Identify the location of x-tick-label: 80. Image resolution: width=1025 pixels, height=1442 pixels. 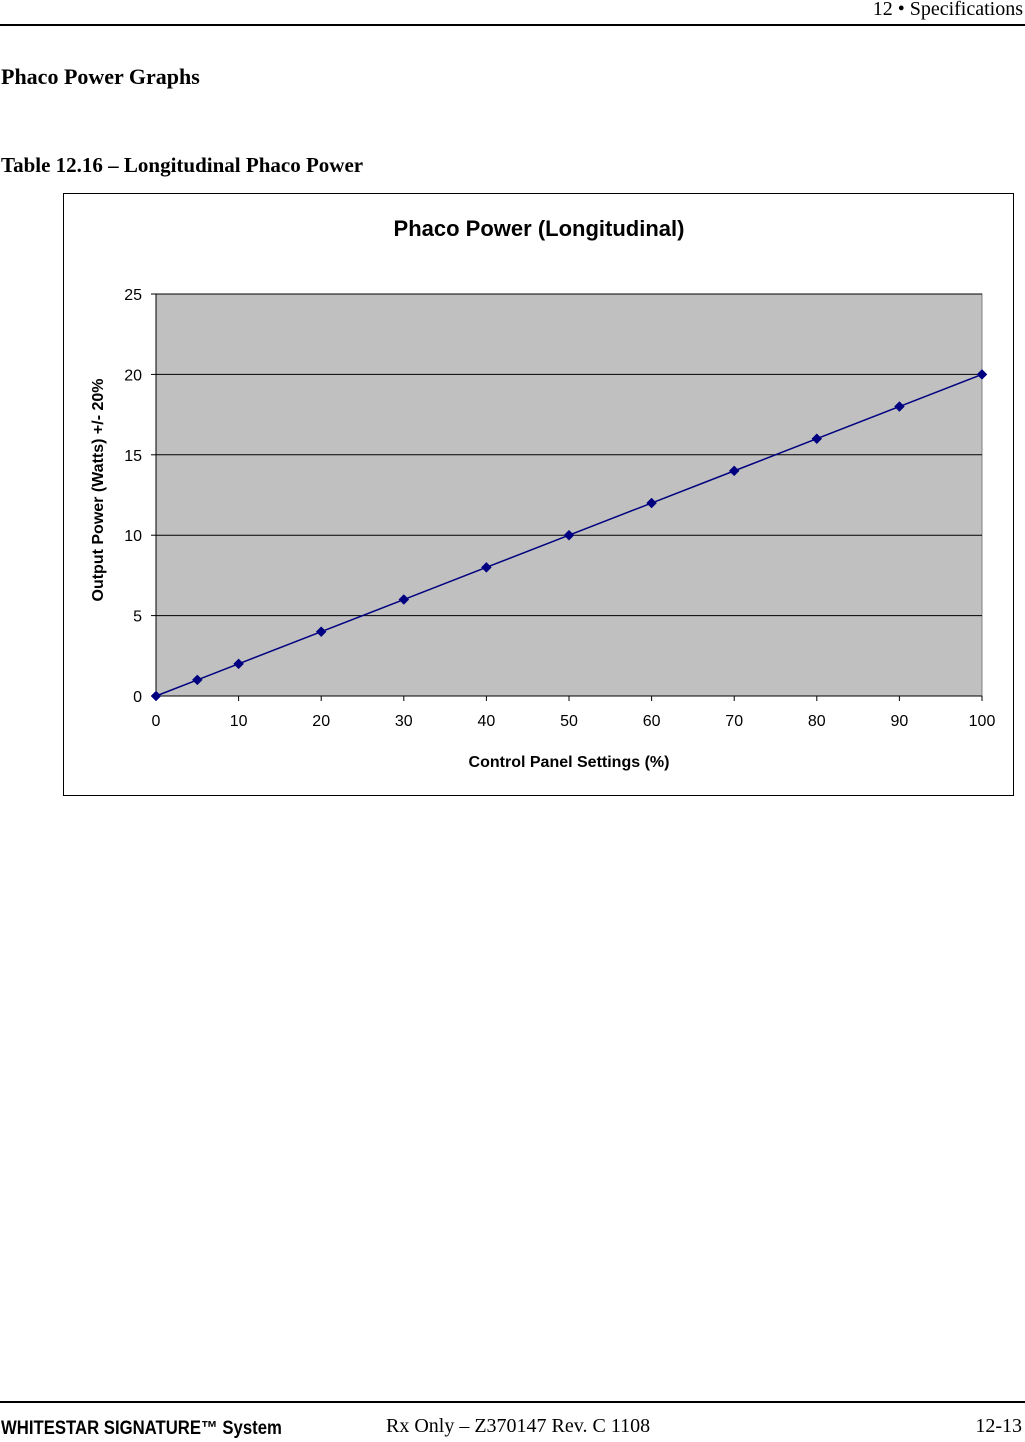
(817, 721).